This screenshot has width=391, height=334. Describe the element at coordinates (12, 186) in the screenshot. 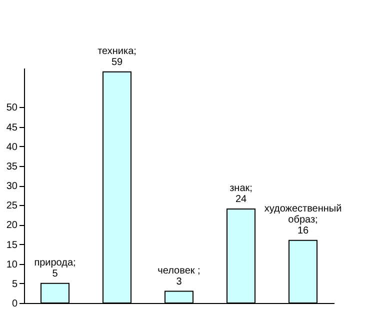

I see `y-tick-label: 30` at that location.